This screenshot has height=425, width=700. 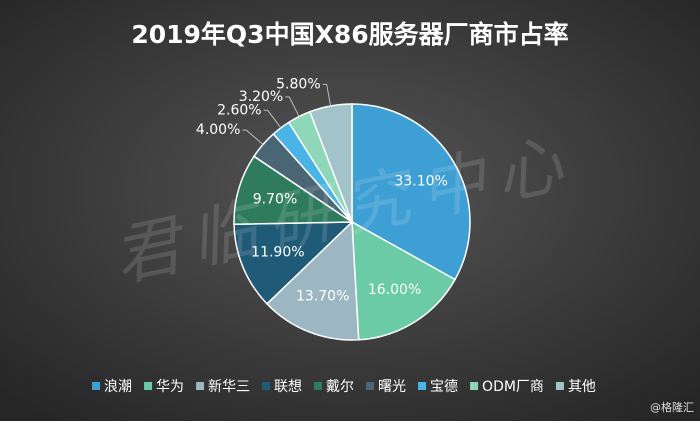 What do you see at coordinates (118, 387) in the screenshot?
I see `legend-label: 浪潮` at bounding box center [118, 387].